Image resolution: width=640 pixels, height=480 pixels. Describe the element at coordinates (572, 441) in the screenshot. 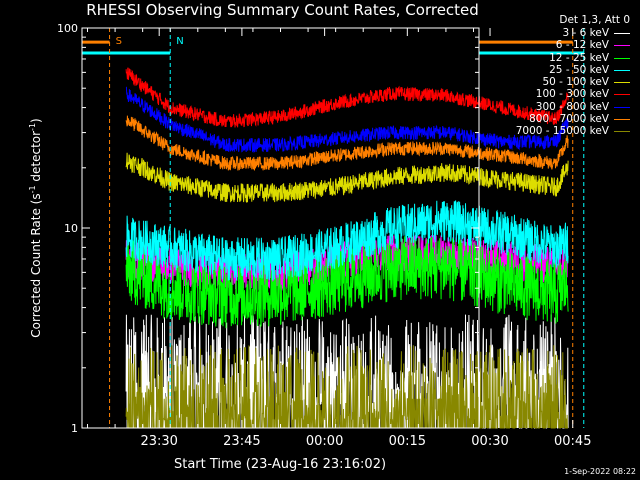

I see `x-tick-label: 00:45` at that location.